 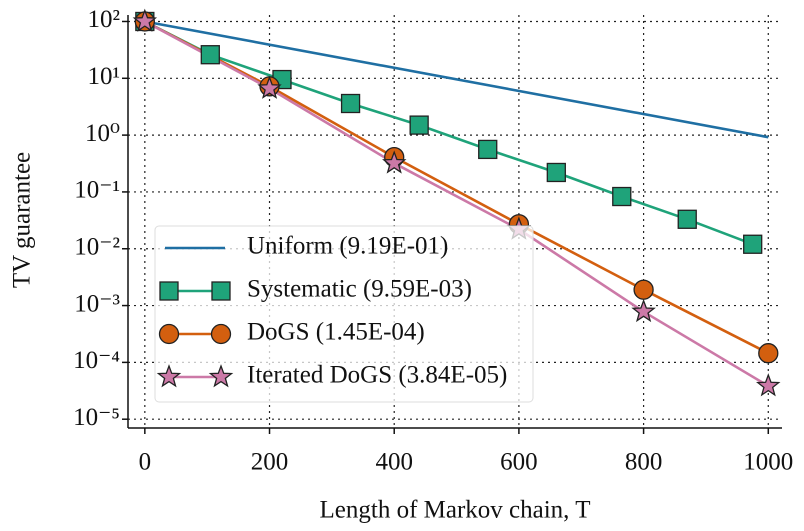 I want to click on legend-label: Iterated DoGS (3.84E-05), so click(x=377, y=375).